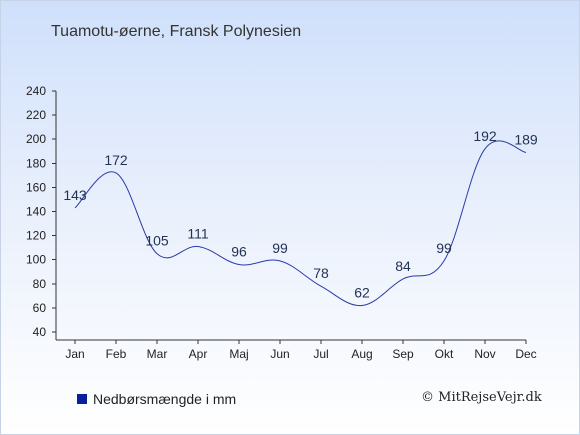 The width and height of the screenshot is (580, 435). I want to click on y-tick-label: 200, so click(36, 139).